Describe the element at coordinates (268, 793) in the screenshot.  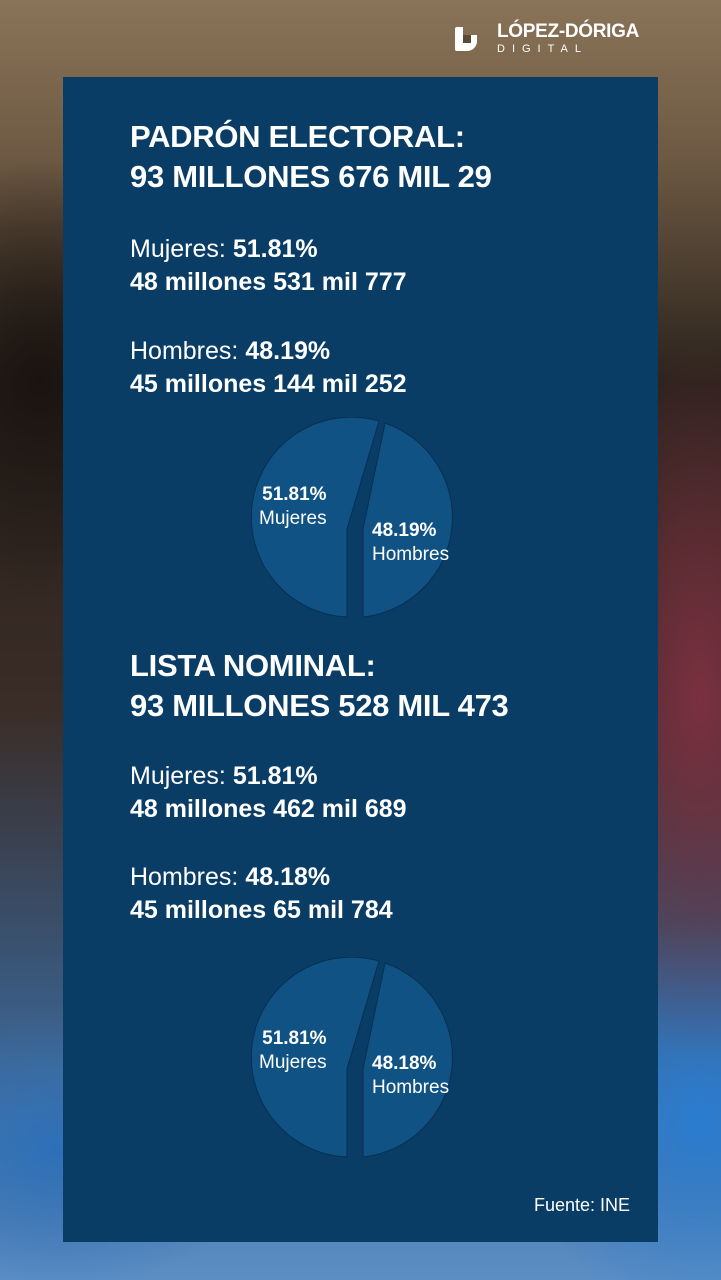
I see `lista-mujeres-stat: Mujeres: 51.81% 48 millones 462 mil 689` at that location.